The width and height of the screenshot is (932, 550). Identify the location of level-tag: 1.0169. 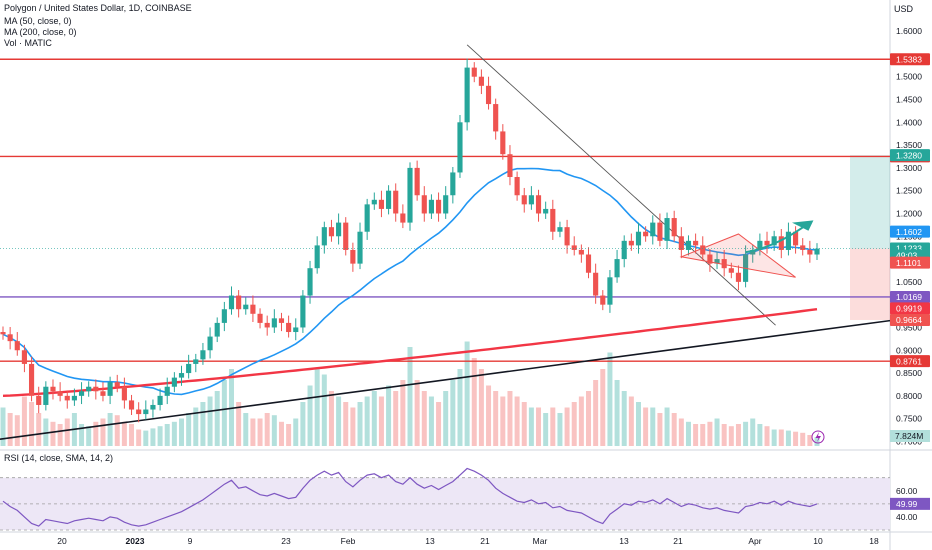
(909, 297).